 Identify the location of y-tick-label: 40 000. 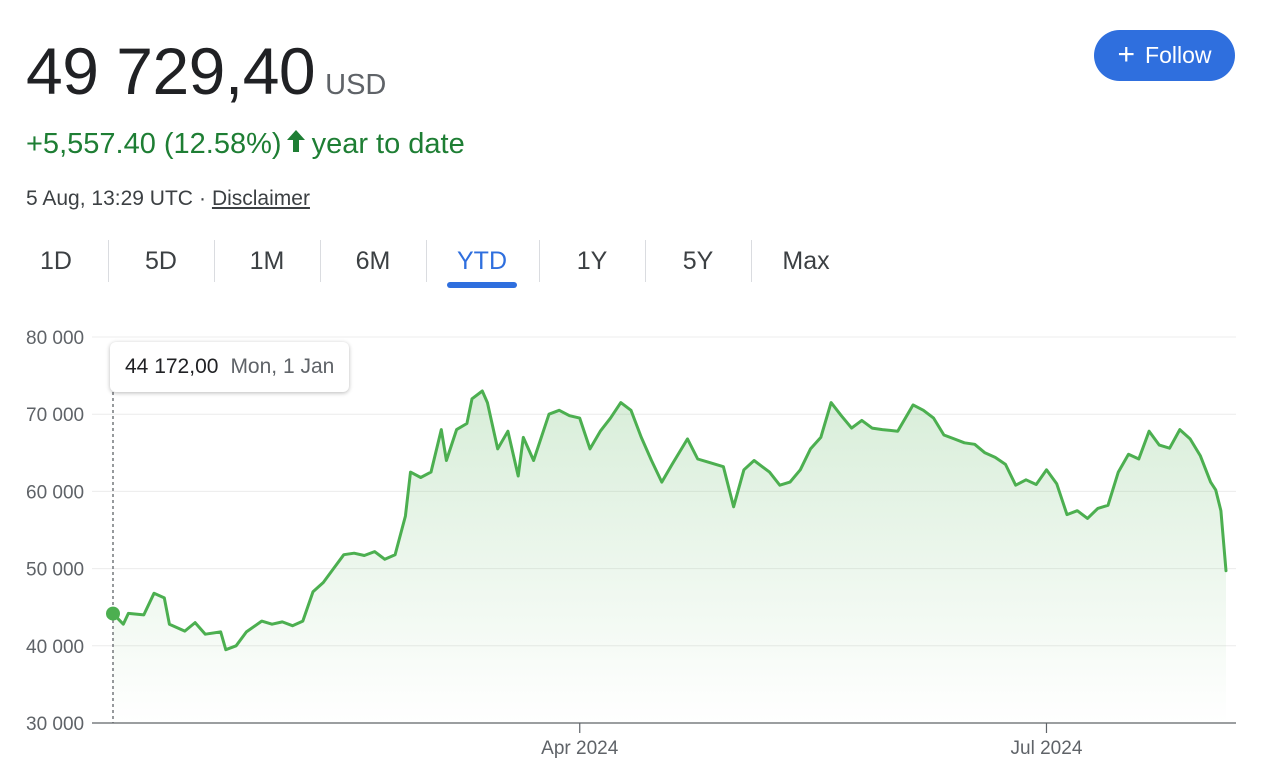
(55, 647).